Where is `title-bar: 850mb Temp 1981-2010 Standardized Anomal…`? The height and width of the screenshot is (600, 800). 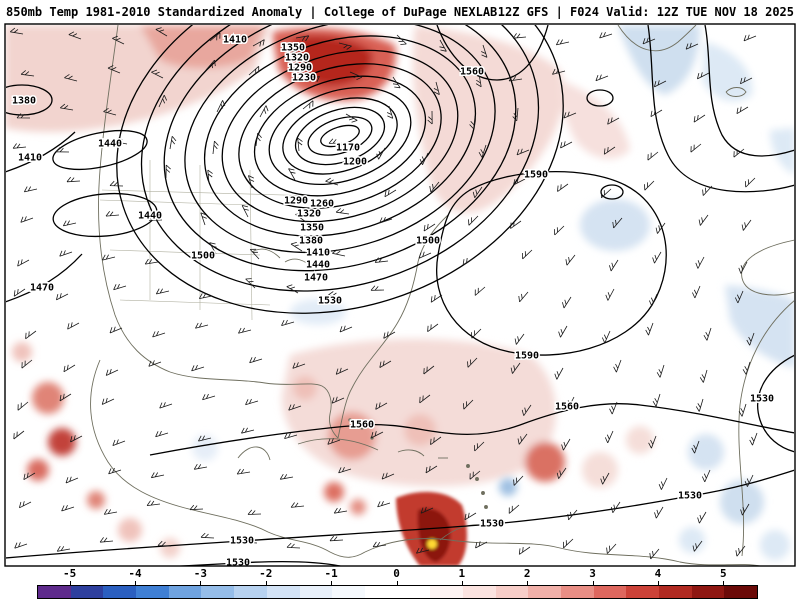 title-bar: 850mb Temp 1981-2010 Standardized Anomal… is located at coordinates (400, 12).